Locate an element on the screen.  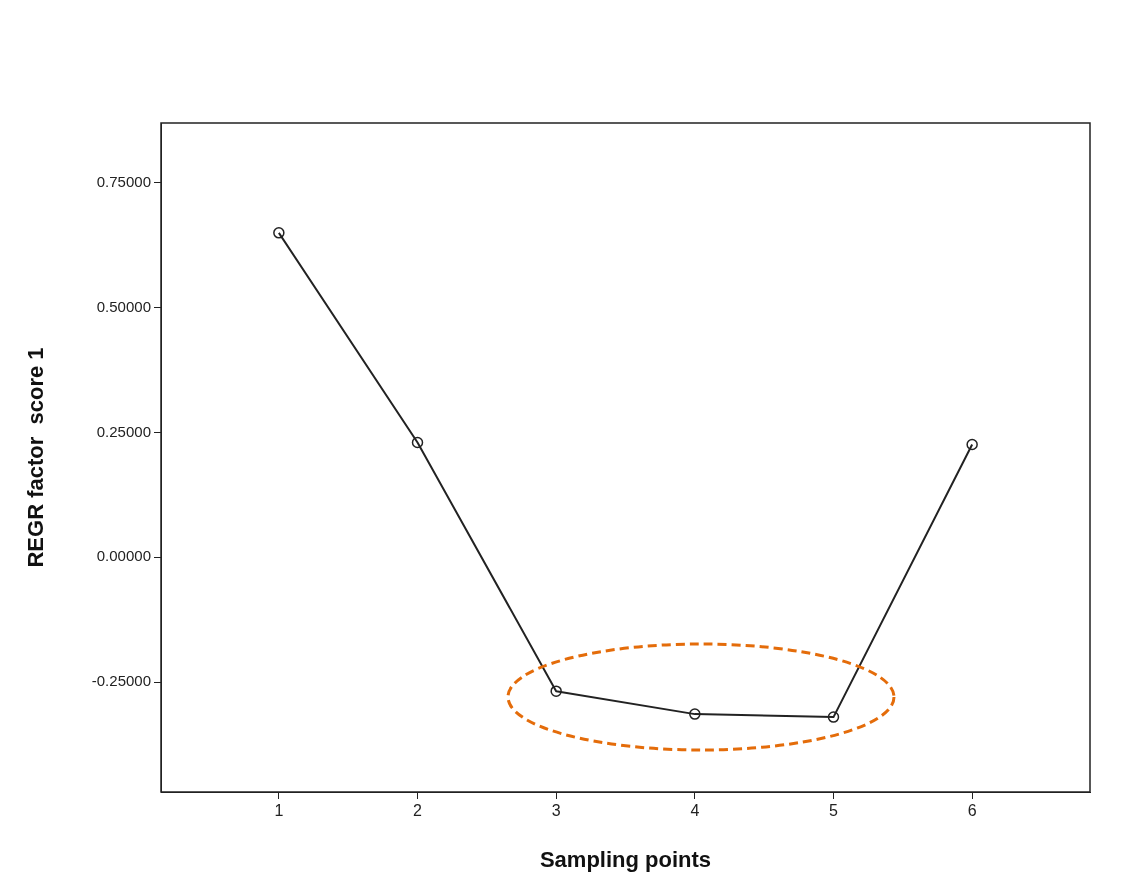
y-tick-label: 0.25000 is located at coordinates (123, 431).